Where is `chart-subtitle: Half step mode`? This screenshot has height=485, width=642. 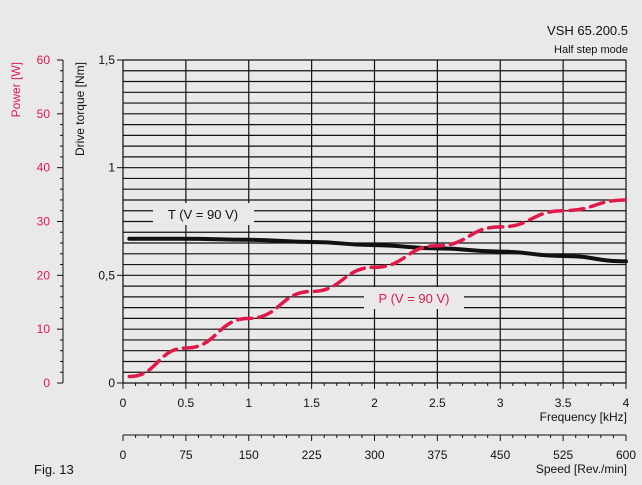
chart-subtitle: Half step mode is located at coordinates (591, 50).